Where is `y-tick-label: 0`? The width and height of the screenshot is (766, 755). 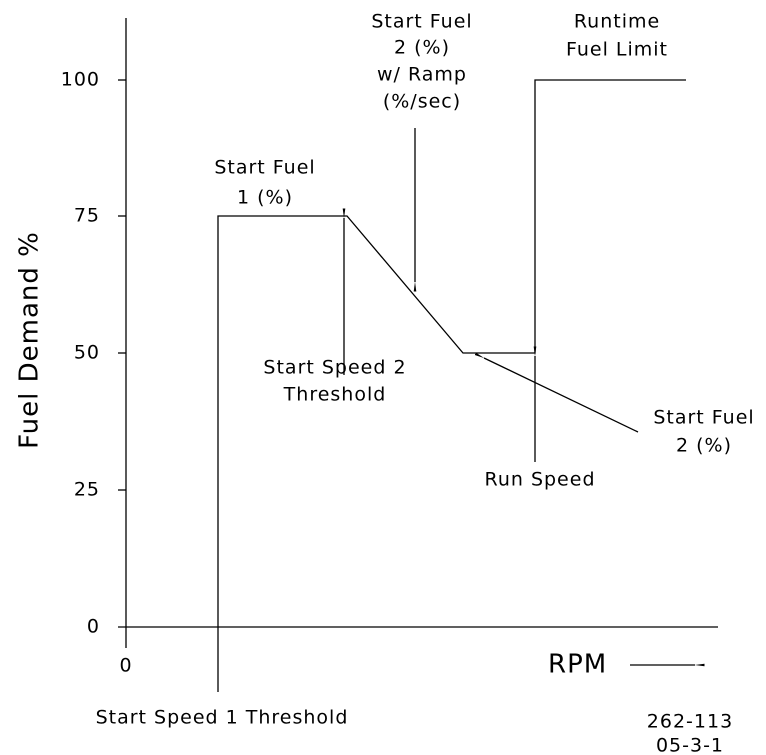 y-tick-label: 0 is located at coordinates (93, 627).